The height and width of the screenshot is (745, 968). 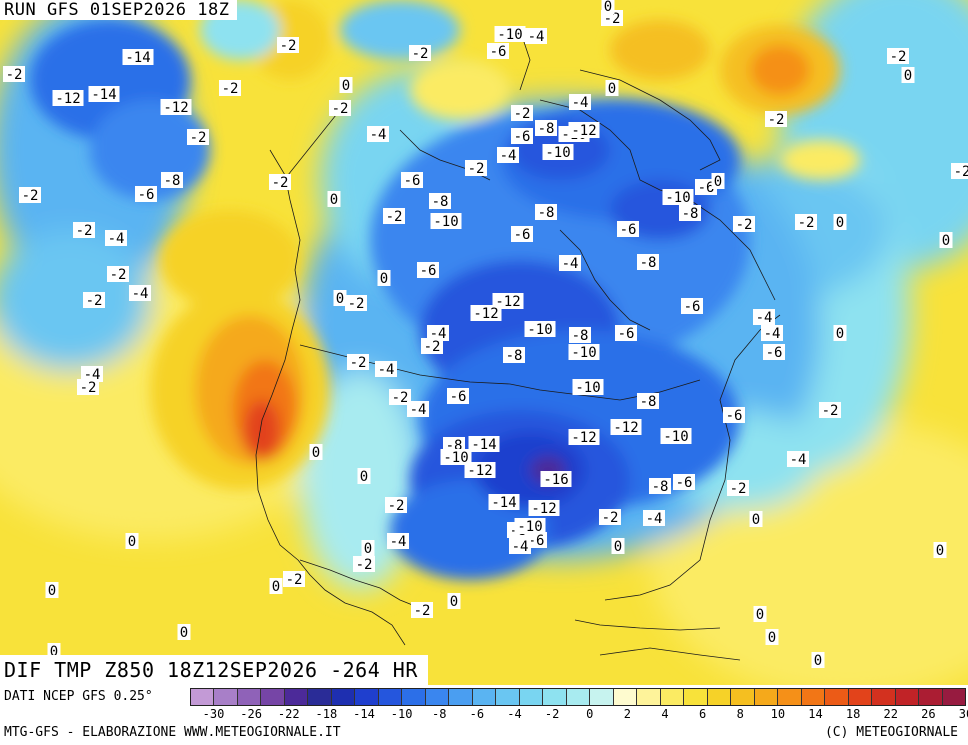 I want to click on colorbar-tick-label: 6, so click(x=703, y=714).